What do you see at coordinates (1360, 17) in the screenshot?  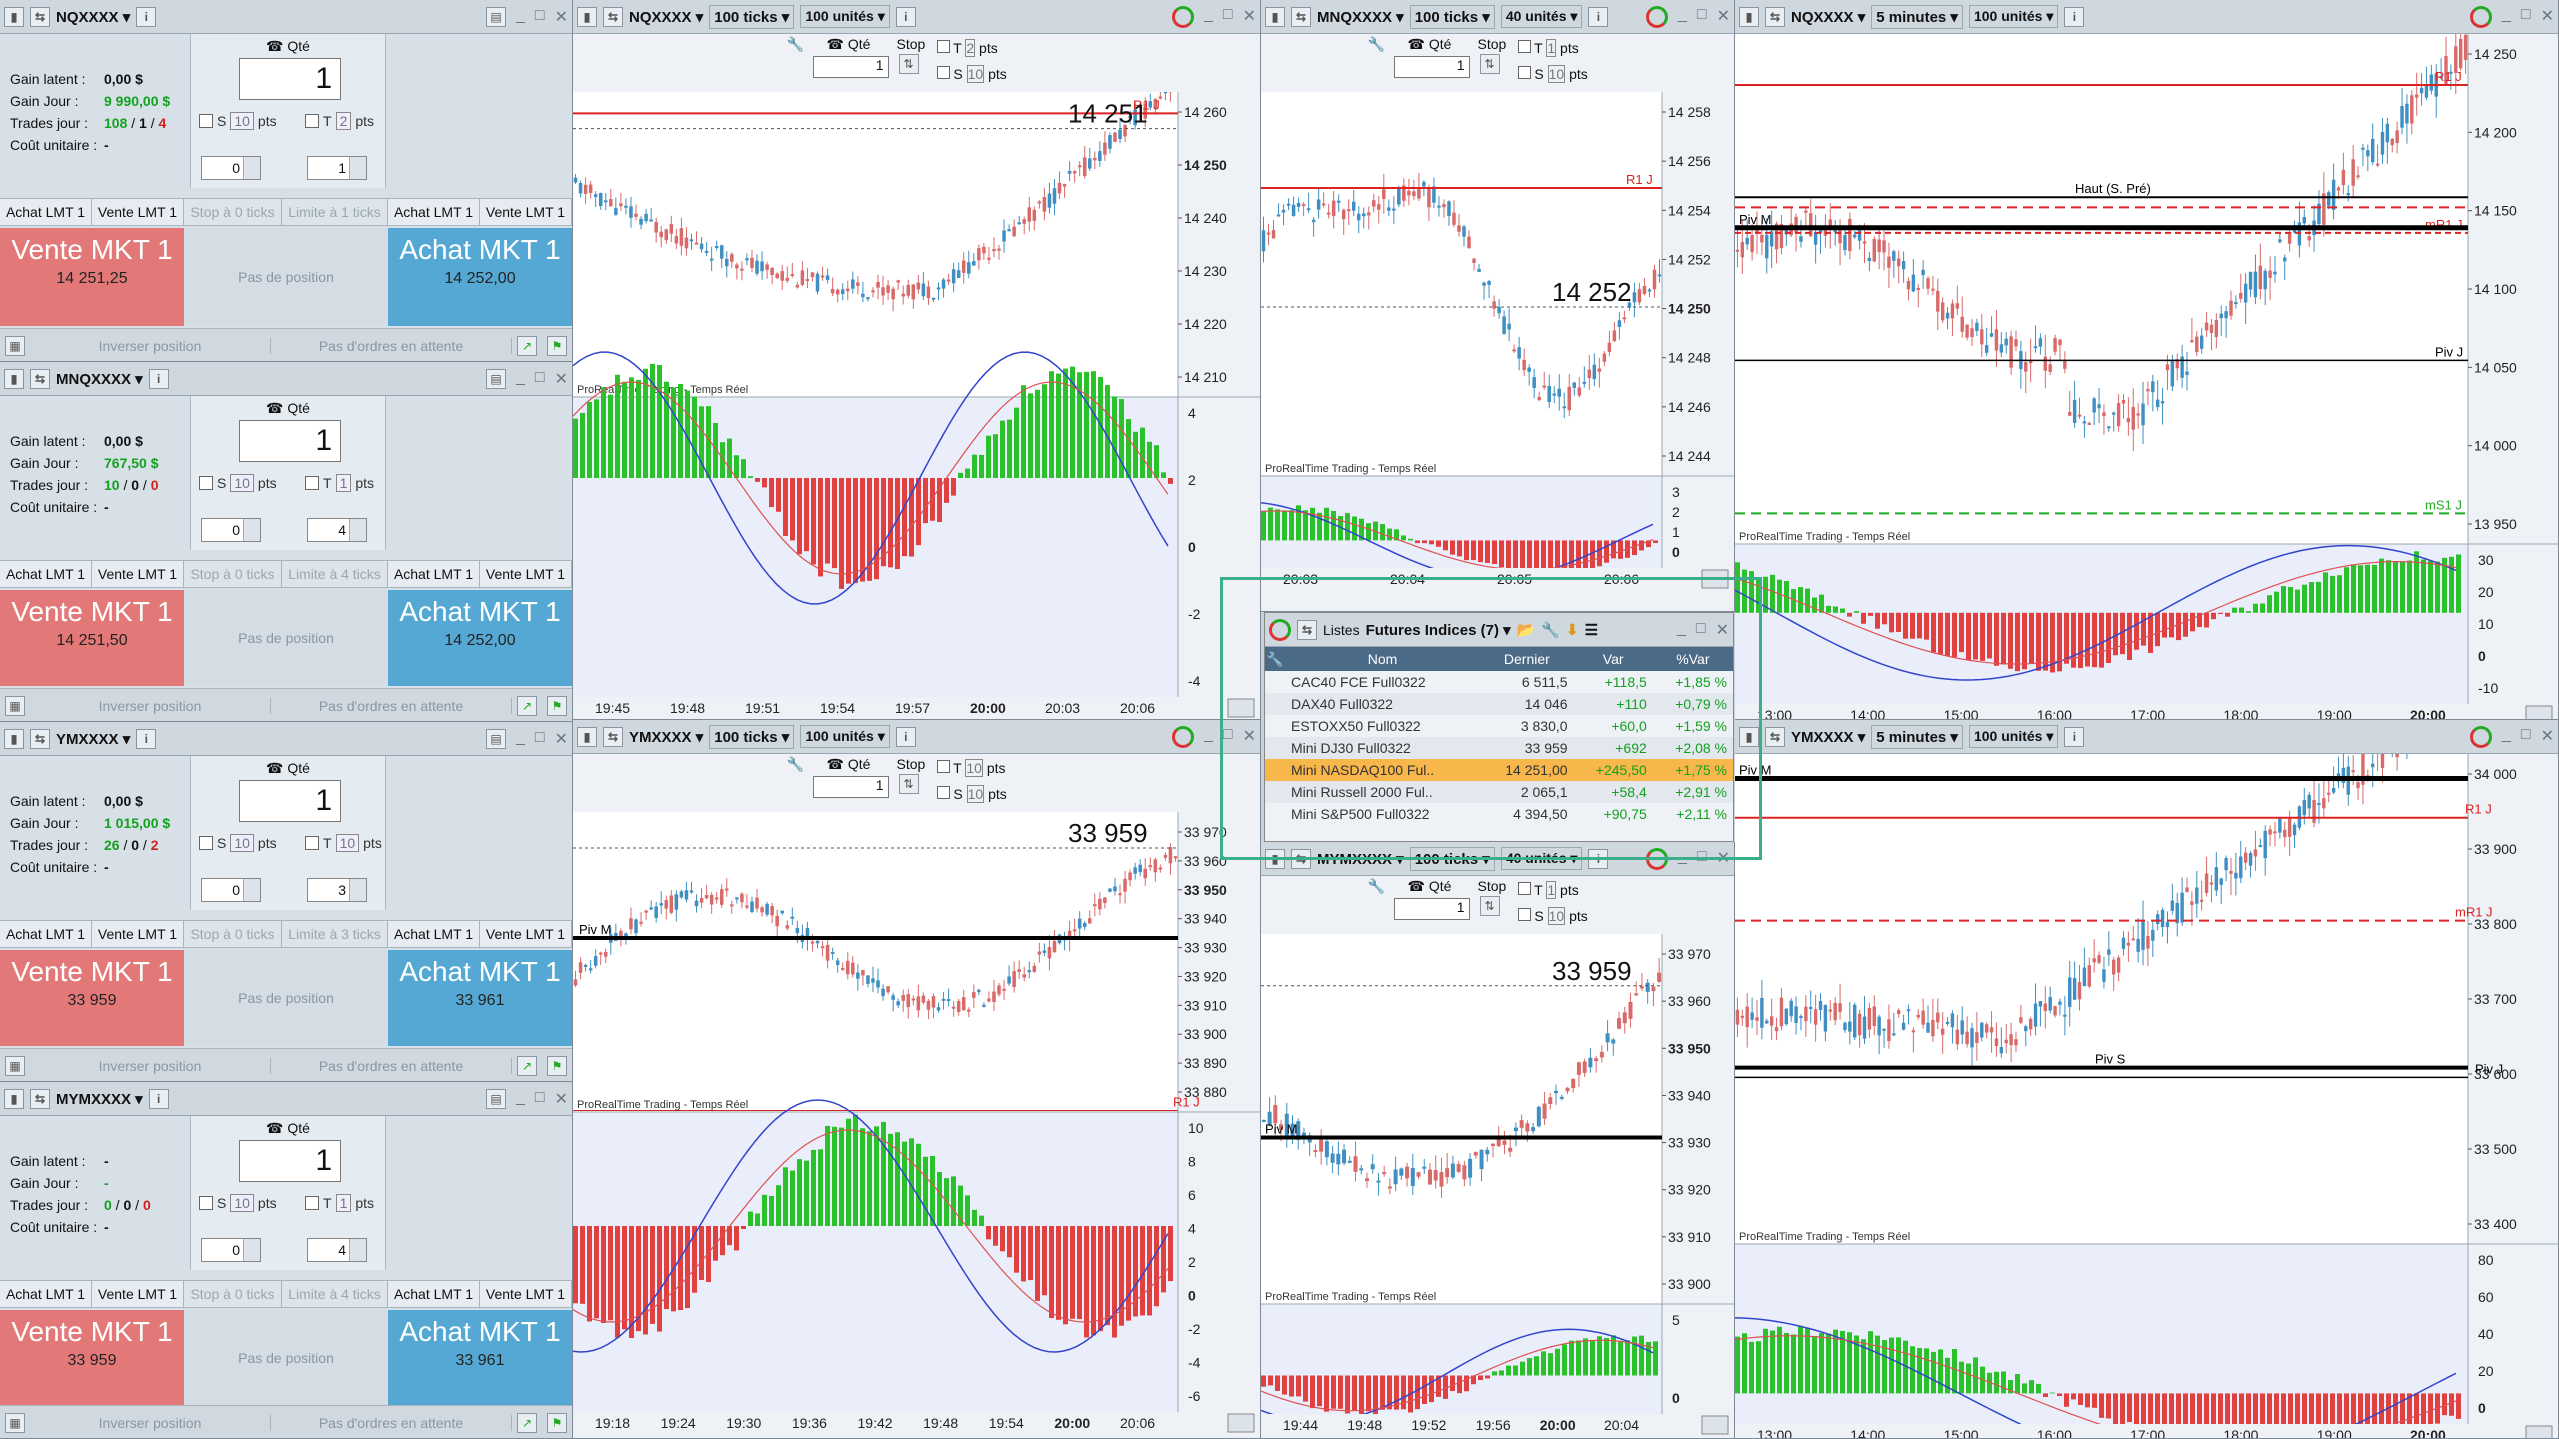 I see `symbol-select: MNQXXXX ▾` at bounding box center [1360, 17].